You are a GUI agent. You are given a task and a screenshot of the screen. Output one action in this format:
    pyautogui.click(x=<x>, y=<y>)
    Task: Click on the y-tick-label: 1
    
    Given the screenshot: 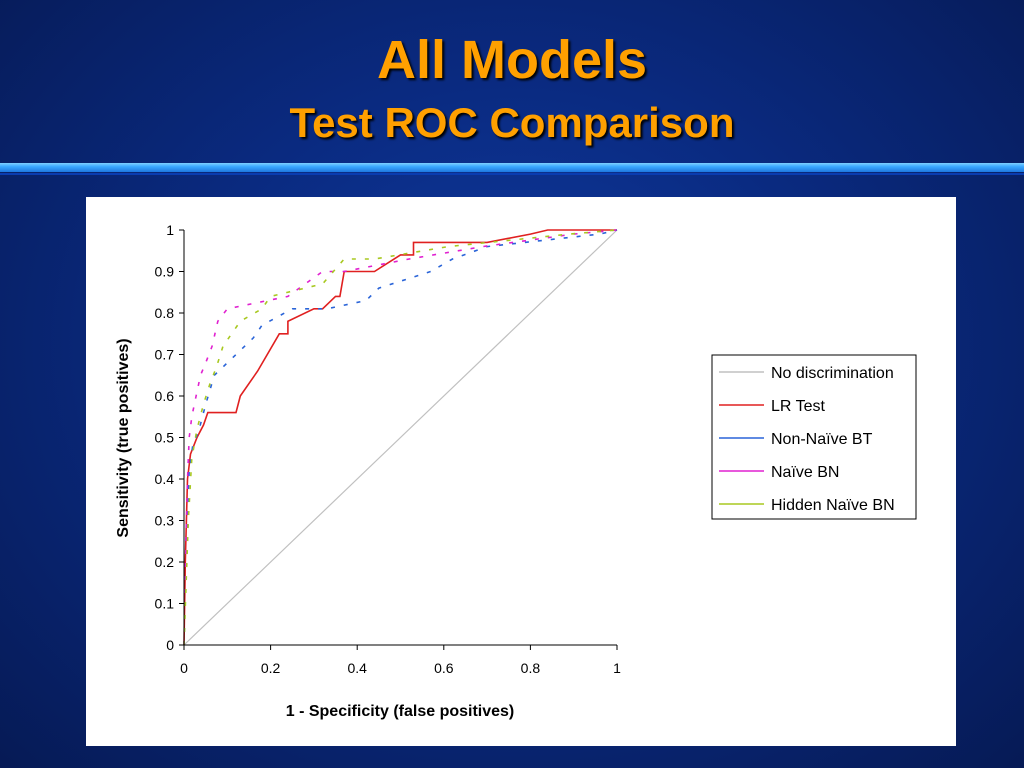 What is the action you would take?
    pyautogui.click(x=170, y=230)
    